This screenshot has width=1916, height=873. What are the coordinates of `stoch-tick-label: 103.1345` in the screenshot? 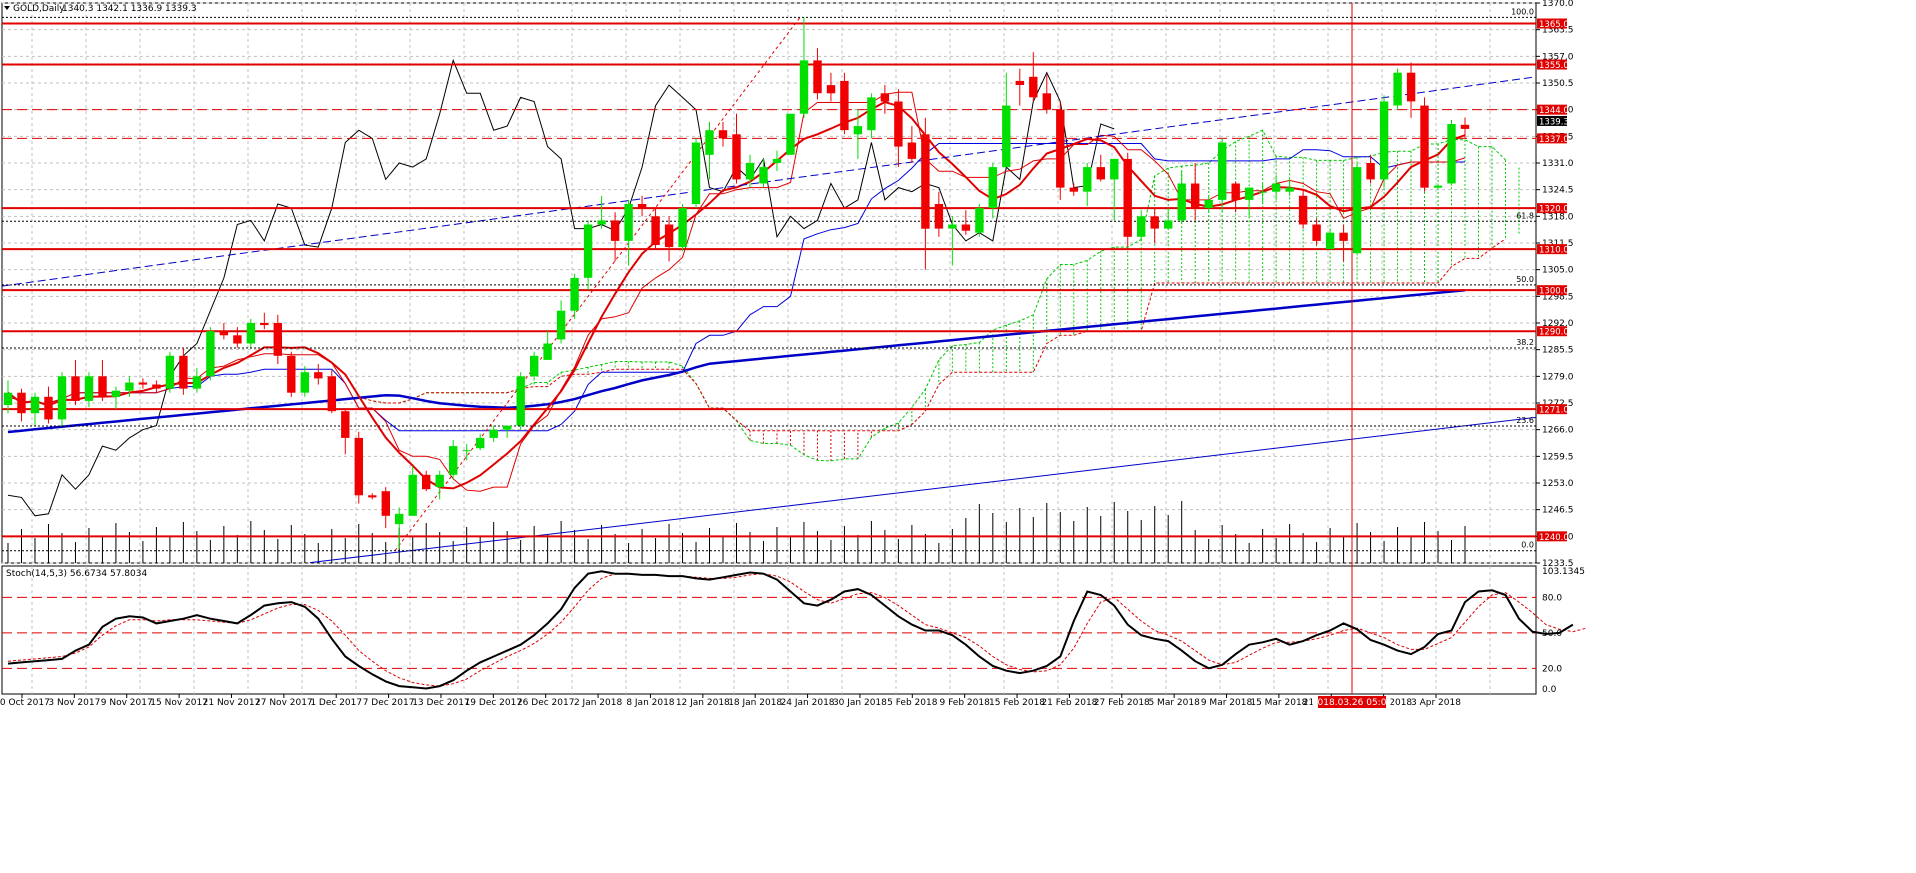 It's located at (1563, 572).